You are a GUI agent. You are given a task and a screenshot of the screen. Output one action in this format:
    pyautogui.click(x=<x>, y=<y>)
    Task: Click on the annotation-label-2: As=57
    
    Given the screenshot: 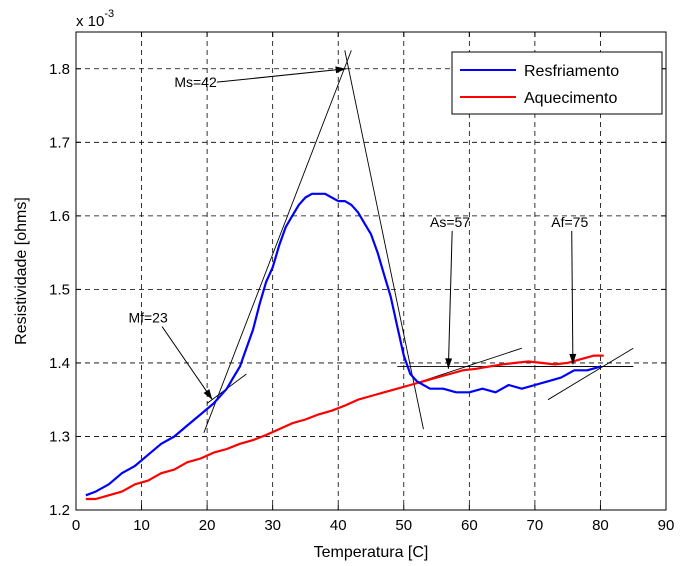 What is the action you would take?
    pyautogui.click(x=450, y=222)
    